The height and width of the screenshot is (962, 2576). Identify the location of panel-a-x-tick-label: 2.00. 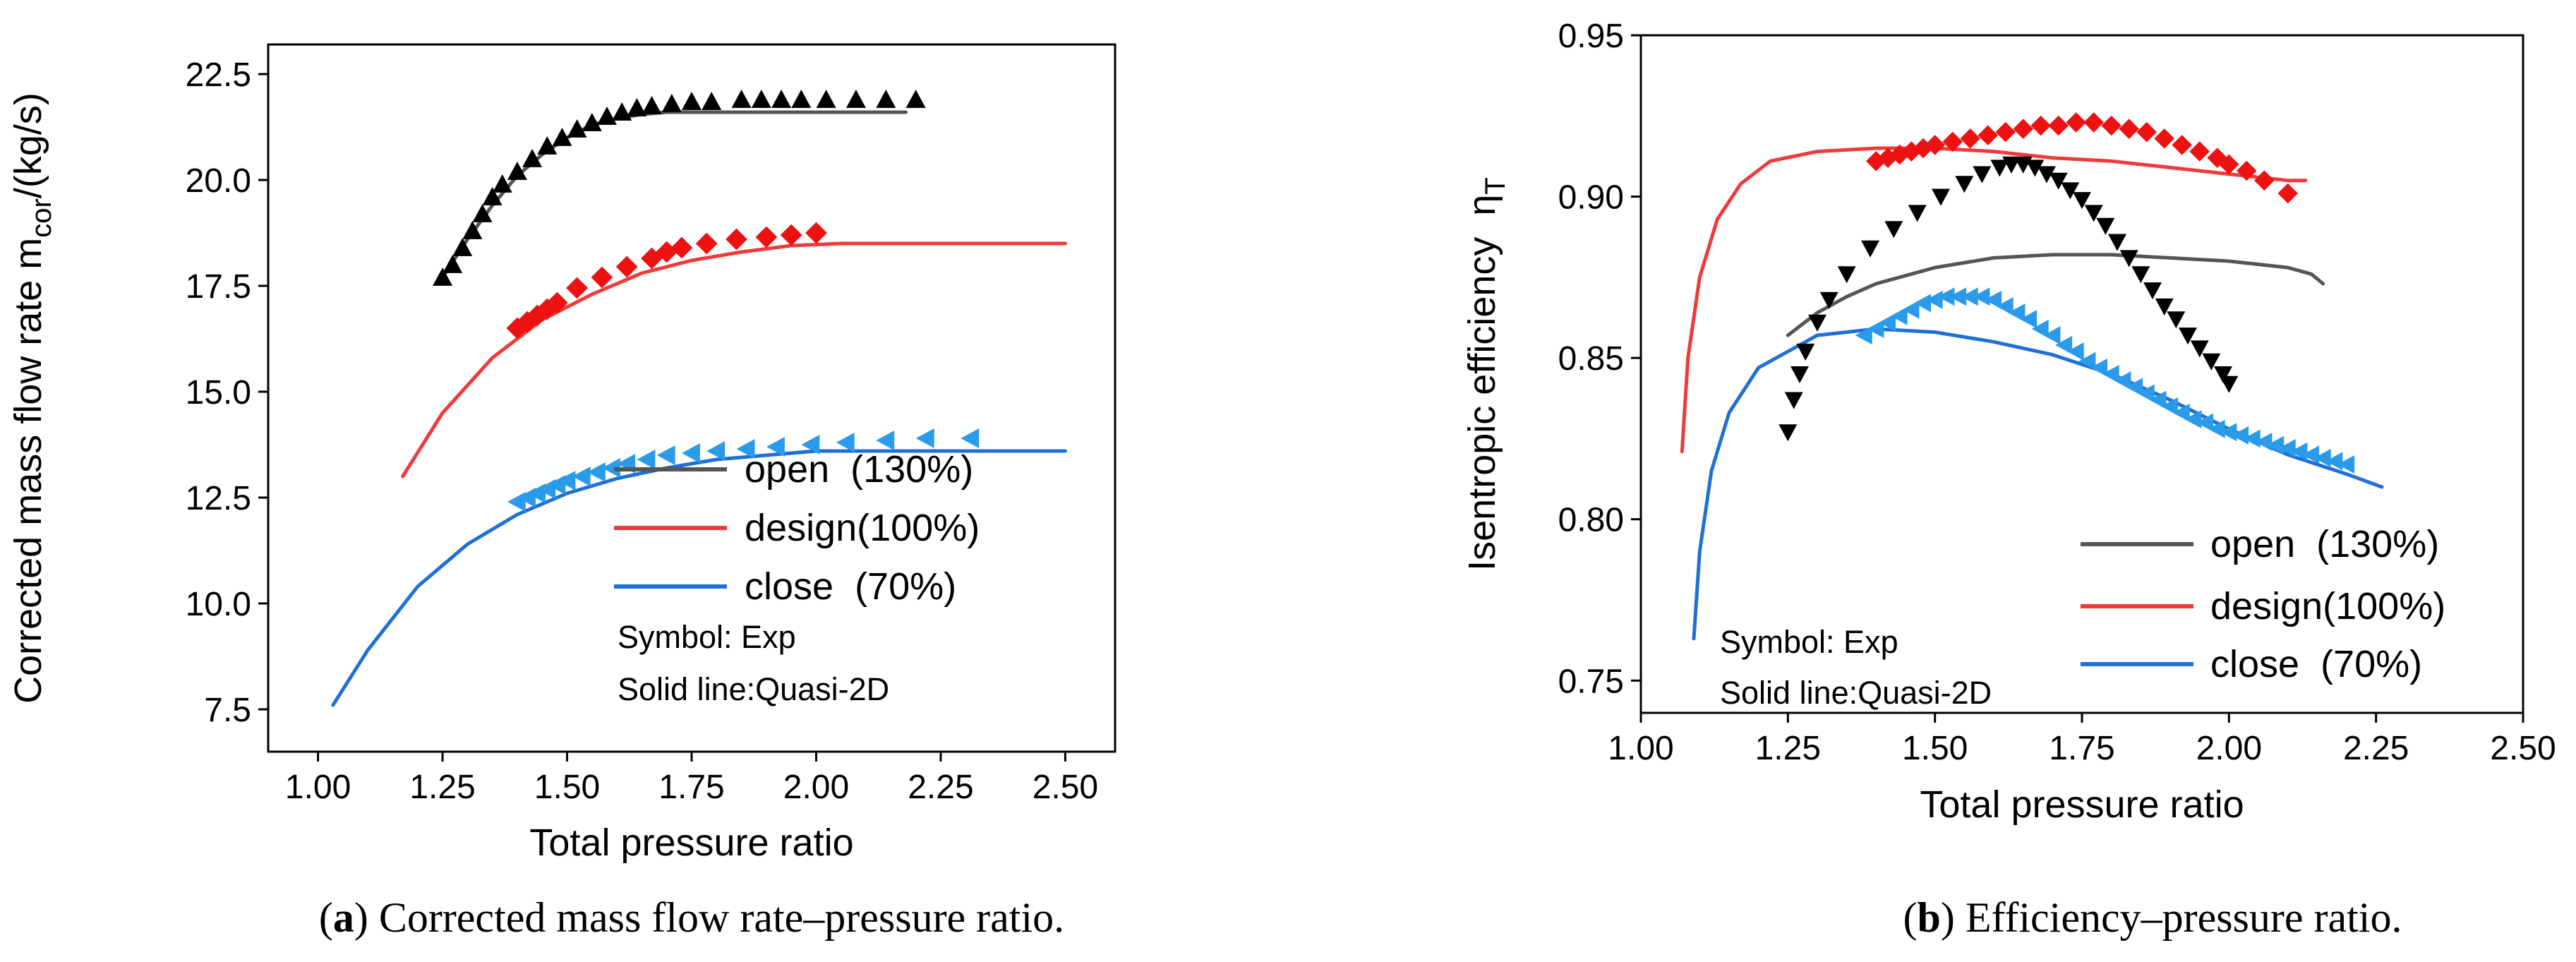
(816, 788).